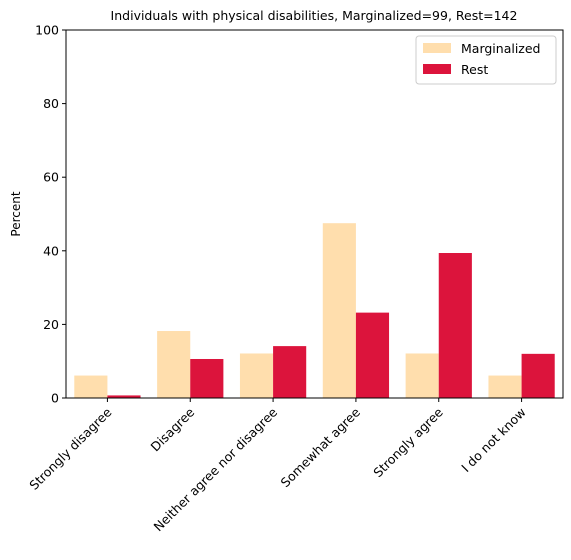 Image resolution: width=571 pixels, height=560 pixels. Describe the element at coordinates (51, 250) in the screenshot. I see `y-tick-label: 40` at that location.